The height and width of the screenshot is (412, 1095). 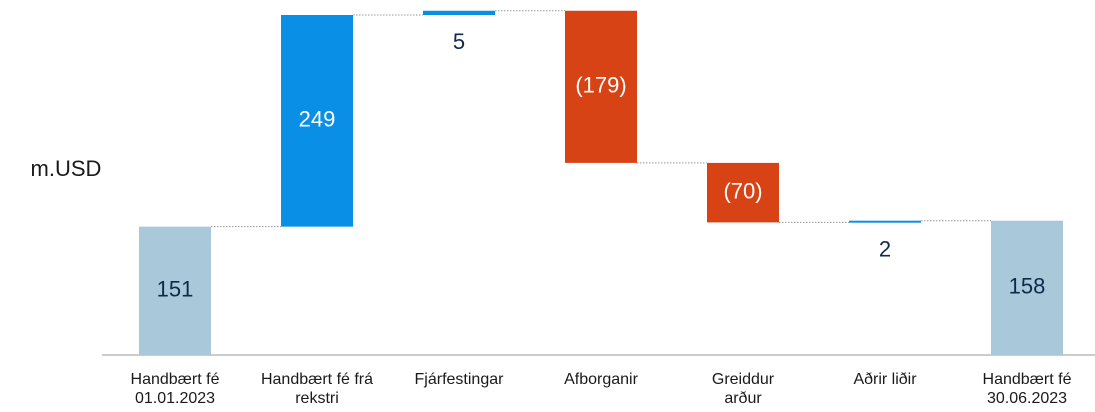 I want to click on x-tick-label: Handbært fé 01.01.2023, so click(x=175, y=389).